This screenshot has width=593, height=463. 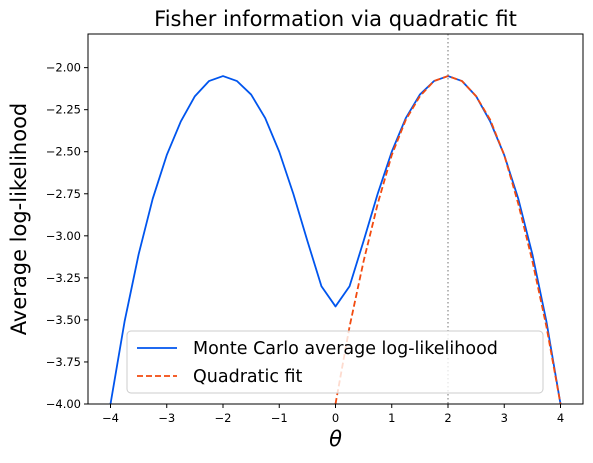 What do you see at coordinates (447, 418) in the screenshot?
I see `x-tick-label: 2` at bounding box center [447, 418].